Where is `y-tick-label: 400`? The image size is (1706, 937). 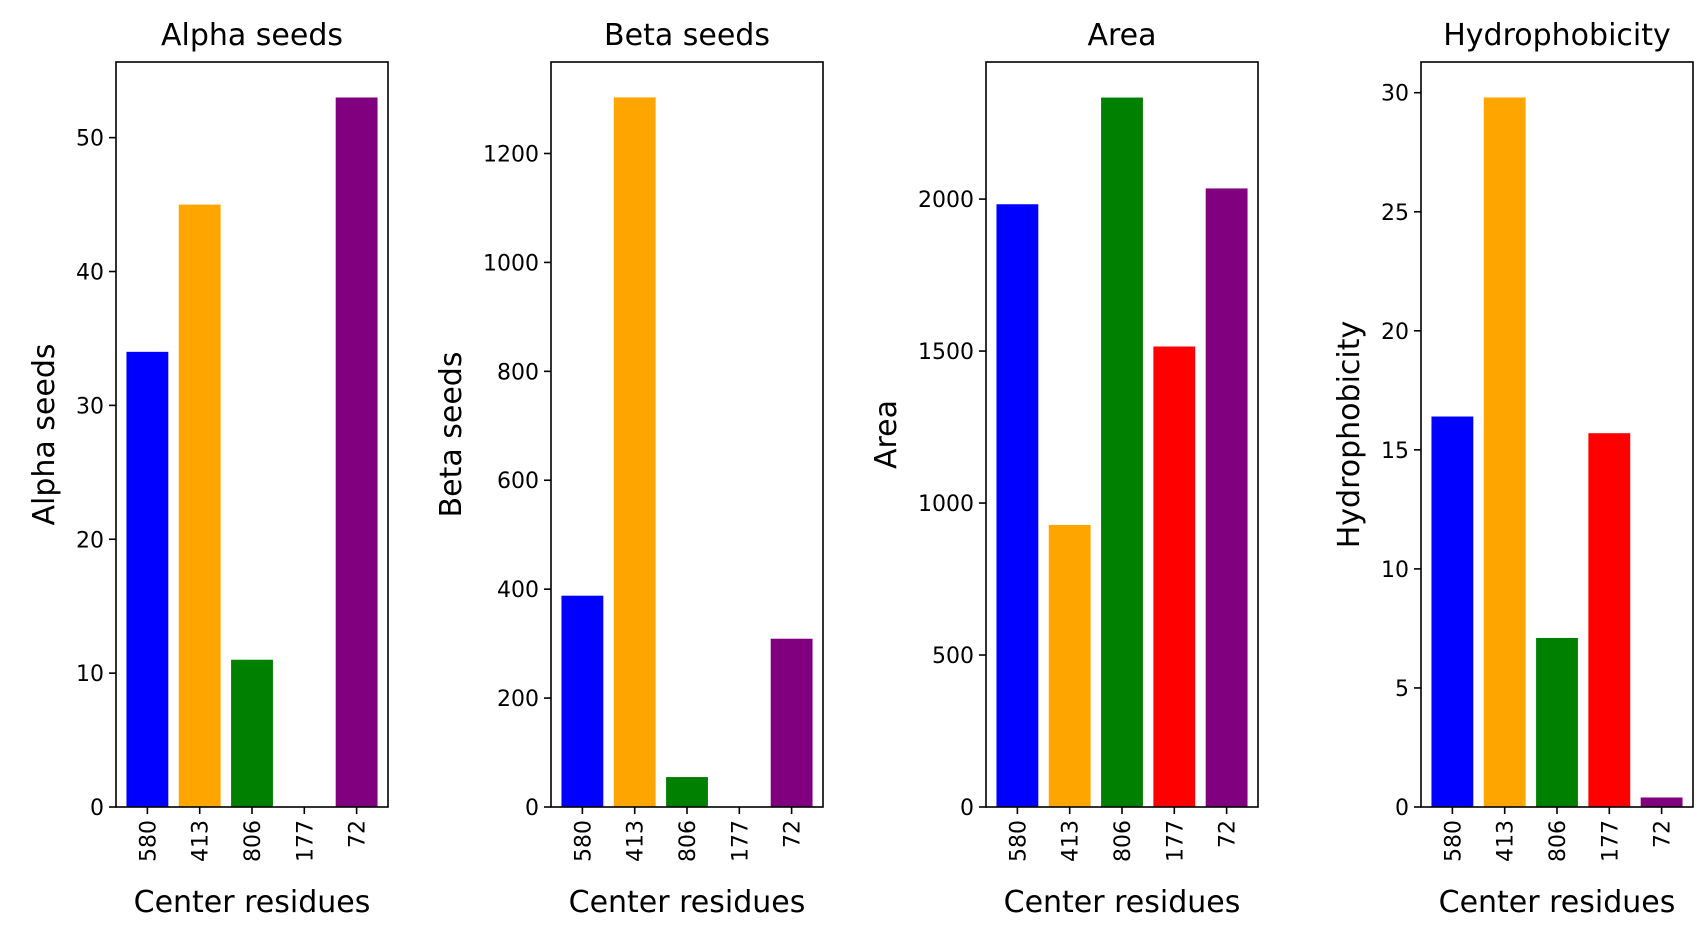 y-tick-label: 400 is located at coordinates (518, 590).